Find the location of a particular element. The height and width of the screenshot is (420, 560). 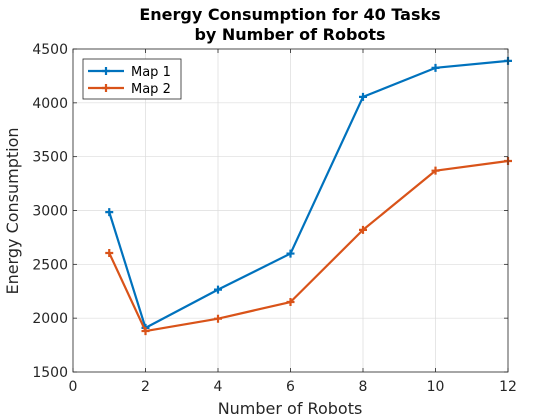

legend: Map 1 Map 2 is located at coordinates (132, 79).